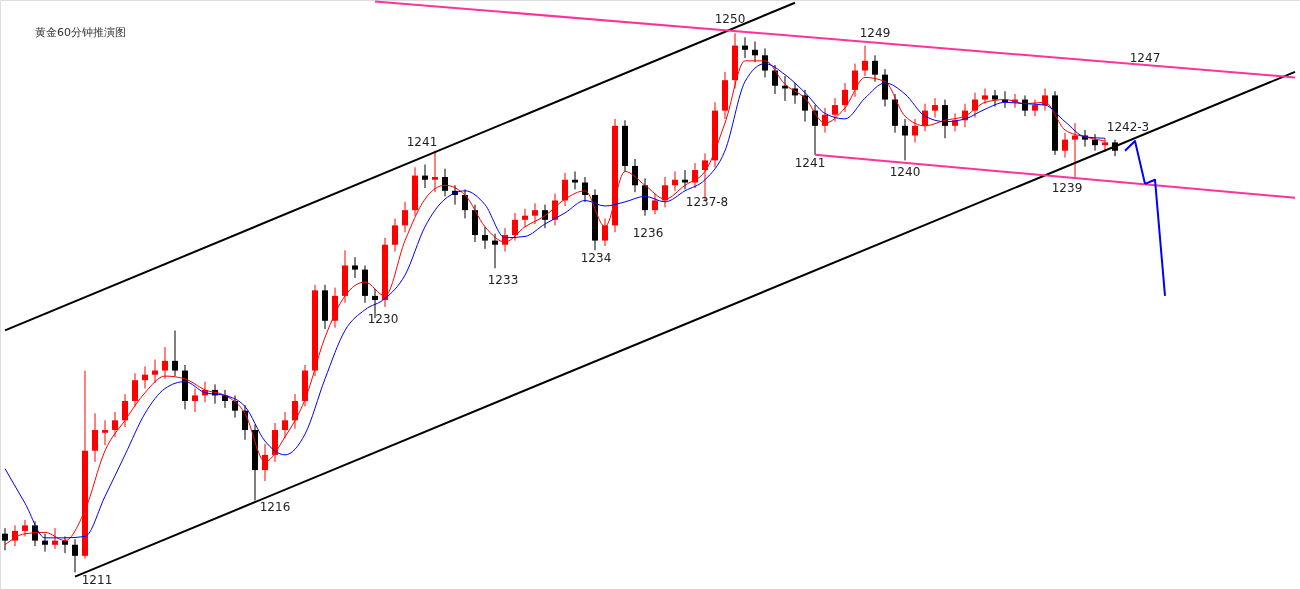 Image resolution: width=1300 pixels, height=589 pixels. I want to click on annotation: 1247, so click(1145, 58).